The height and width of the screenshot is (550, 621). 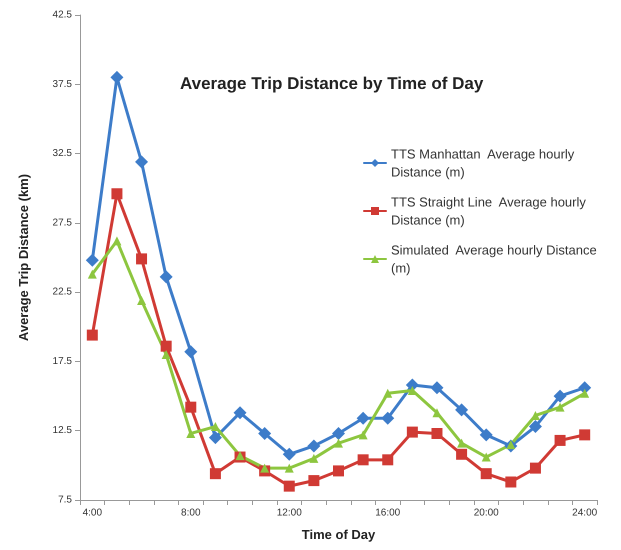 What do you see at coordinates (62, 154) in the screenshot?
I see `y-tick-label: 32.5` at bounding box center [62, 154].